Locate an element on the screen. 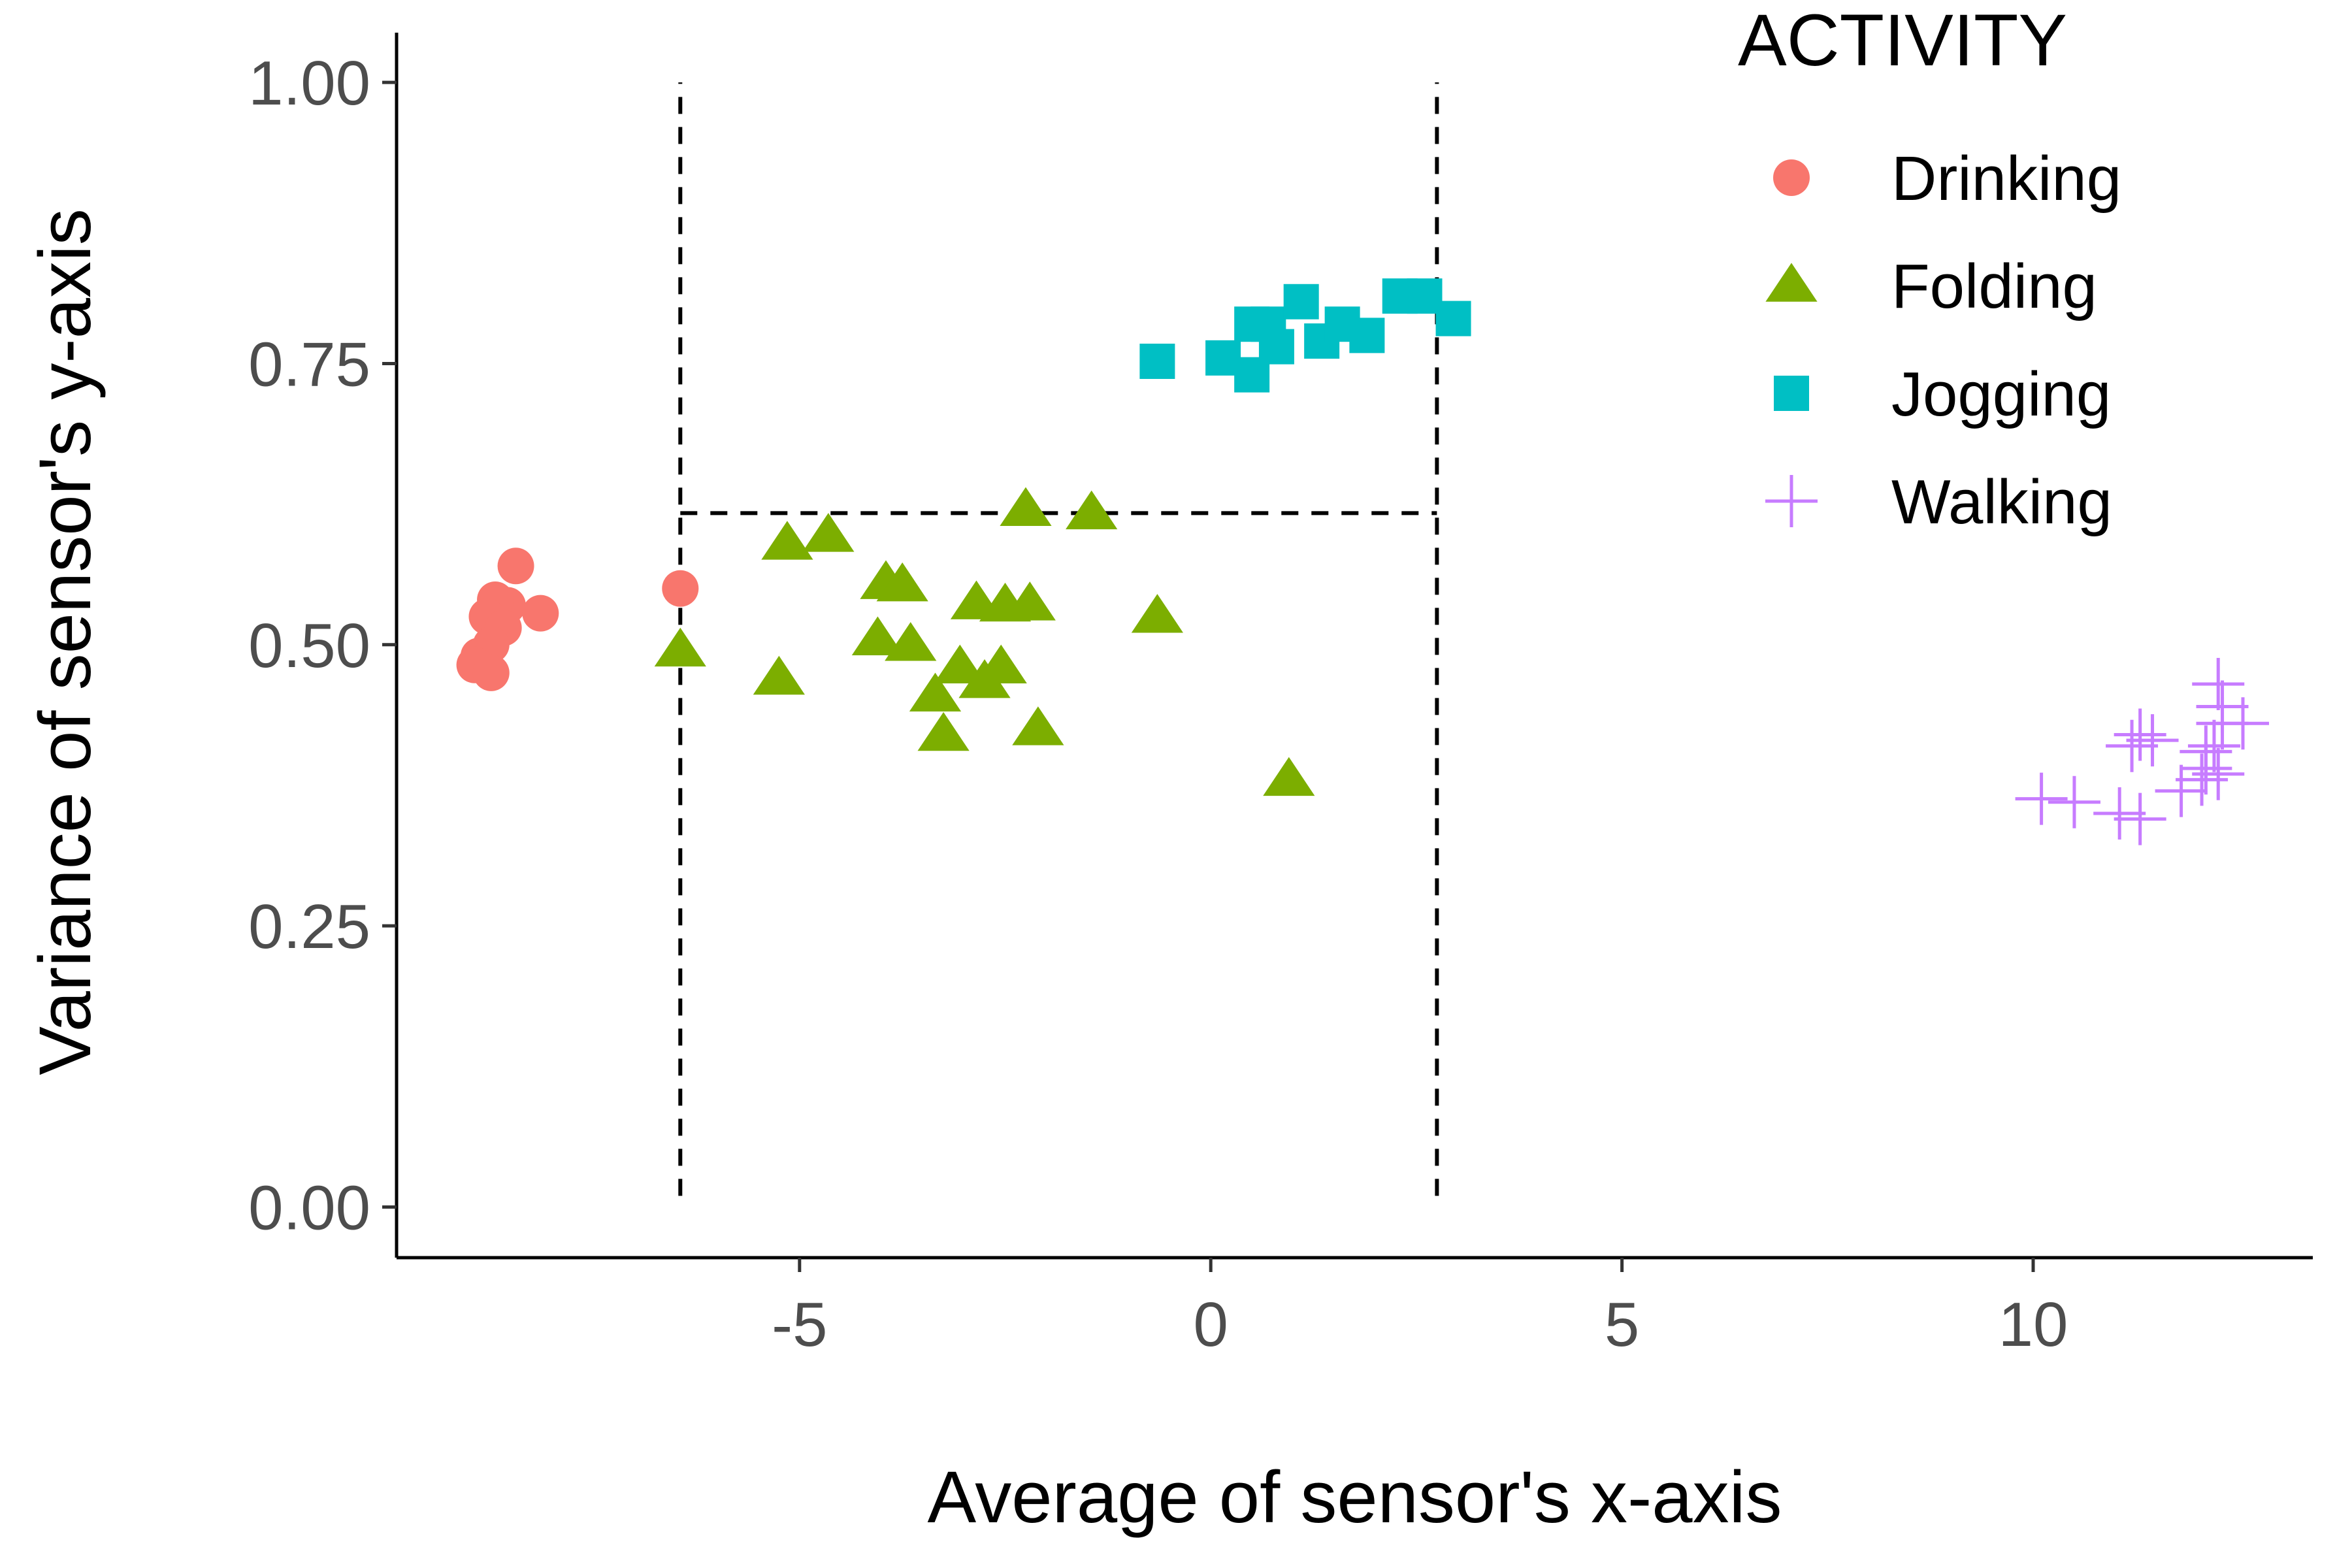  y-axis-title: Variance of sensor's y-axis is located at coordinates (65, 641).